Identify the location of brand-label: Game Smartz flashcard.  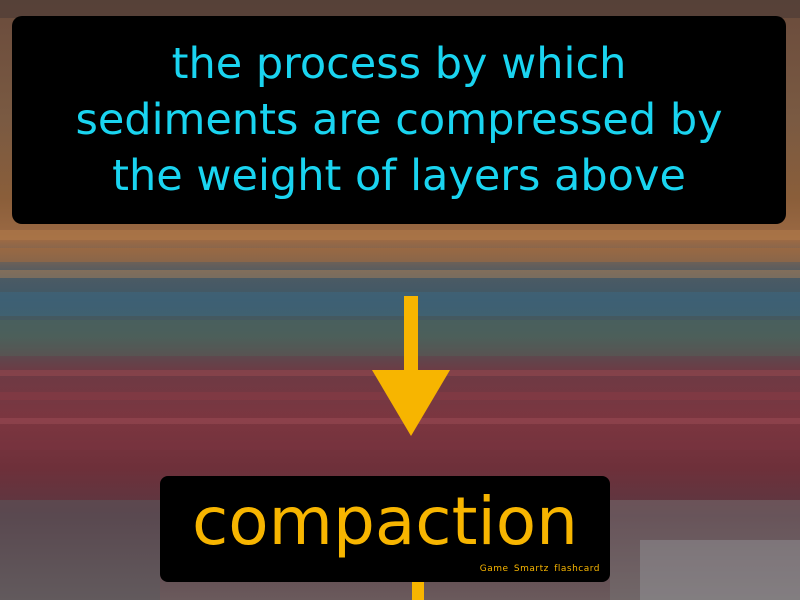
(539, 569).